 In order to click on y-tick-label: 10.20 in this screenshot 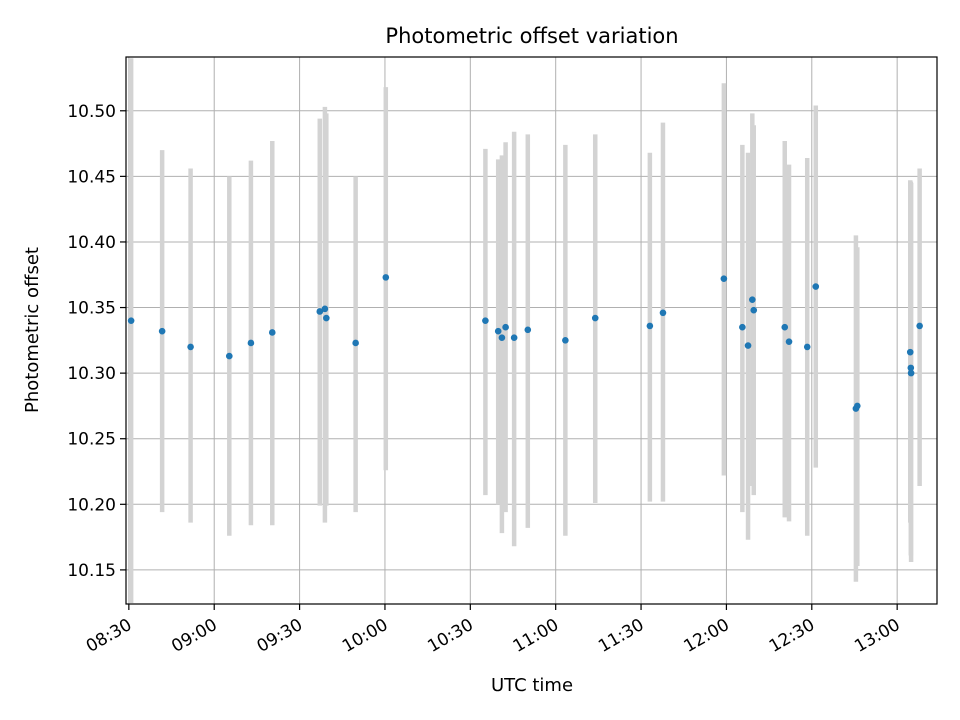, I will do `click(91, 505)`.